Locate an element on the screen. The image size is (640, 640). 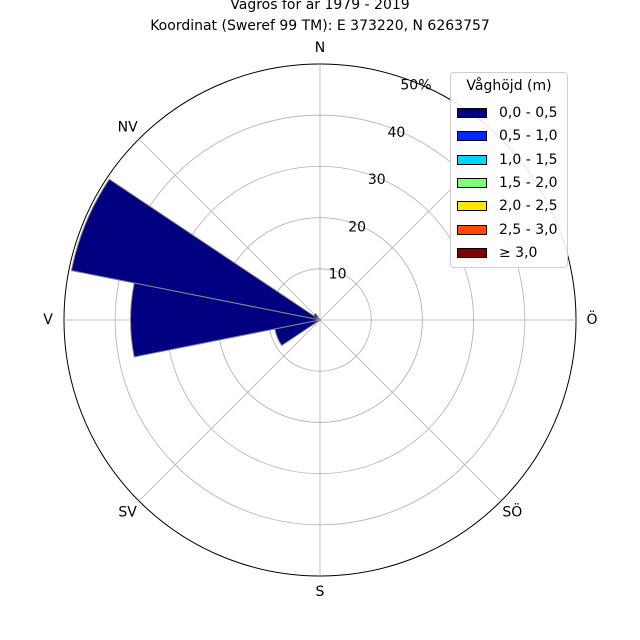
direction-label: Ö is located at coordinates (591, 319).